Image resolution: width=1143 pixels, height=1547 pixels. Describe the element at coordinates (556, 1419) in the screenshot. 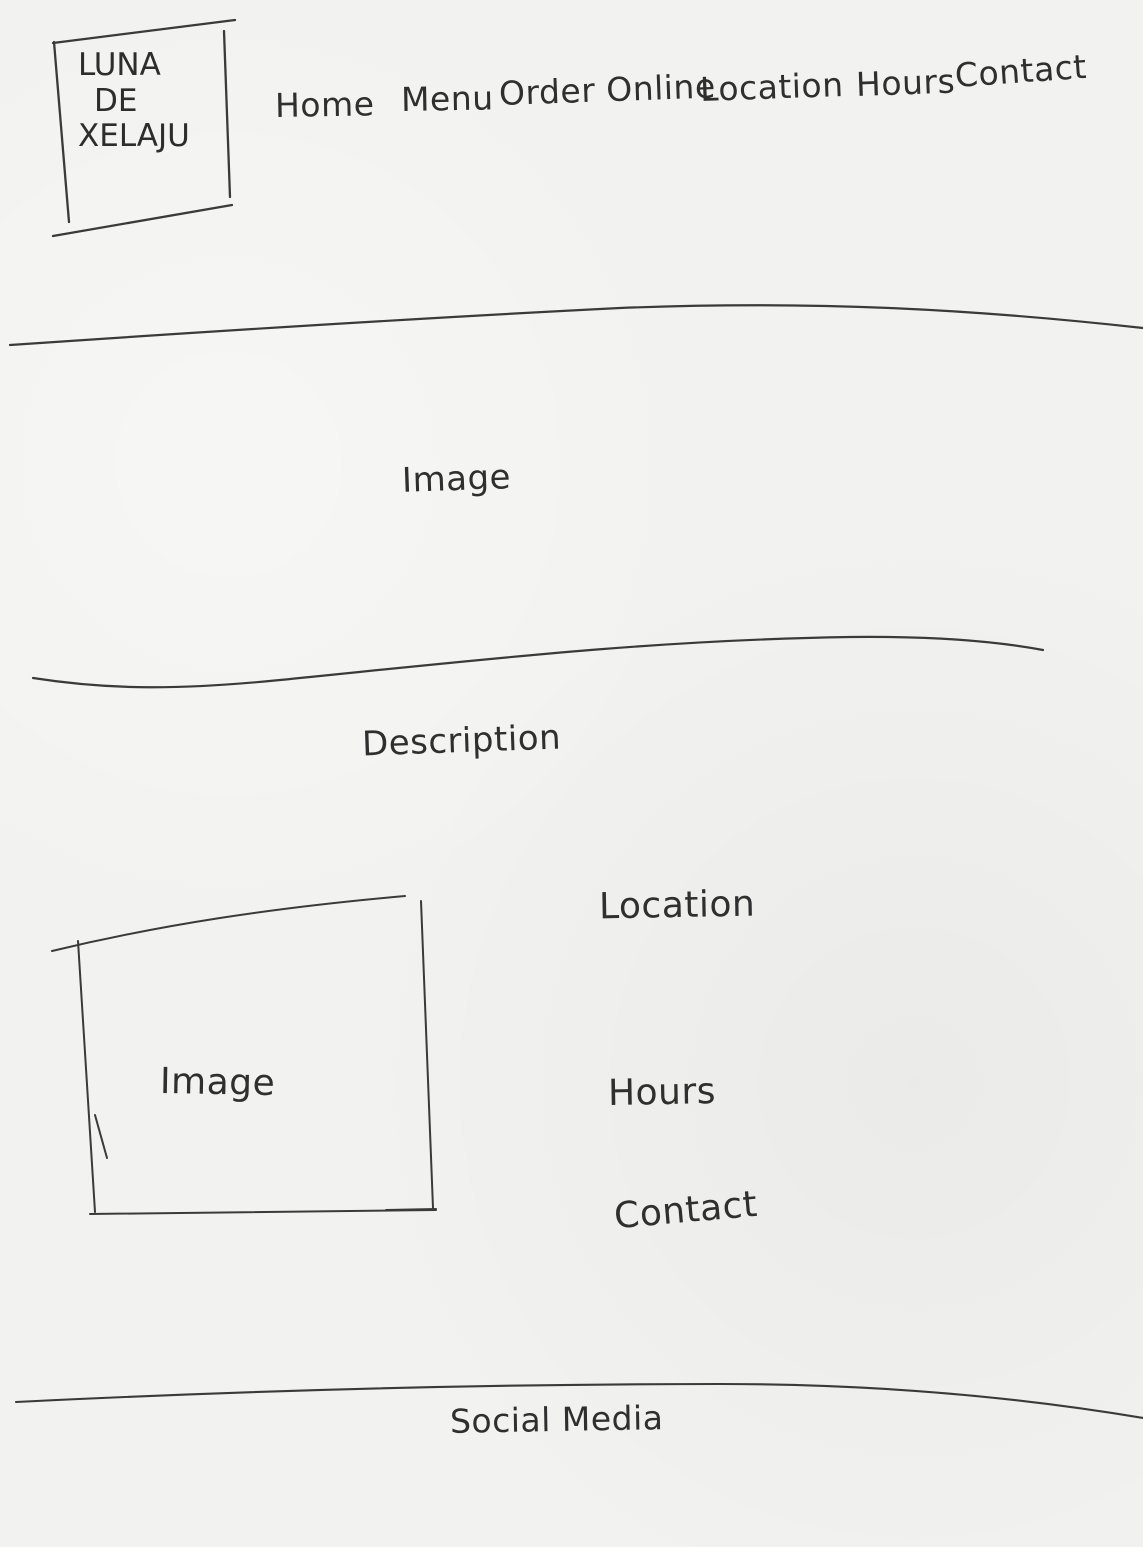

I see `social-media-placeholder: Social Media` at that location.